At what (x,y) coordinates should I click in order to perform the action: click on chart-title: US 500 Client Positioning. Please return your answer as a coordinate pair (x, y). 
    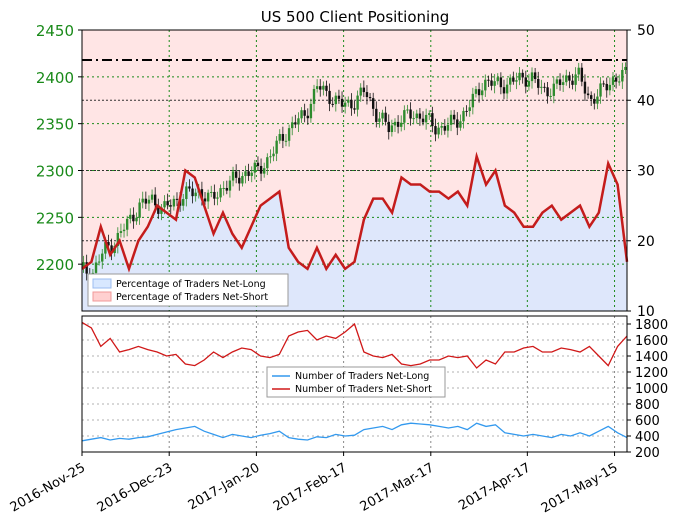
    Looking at the image, I should click on (355, 17).